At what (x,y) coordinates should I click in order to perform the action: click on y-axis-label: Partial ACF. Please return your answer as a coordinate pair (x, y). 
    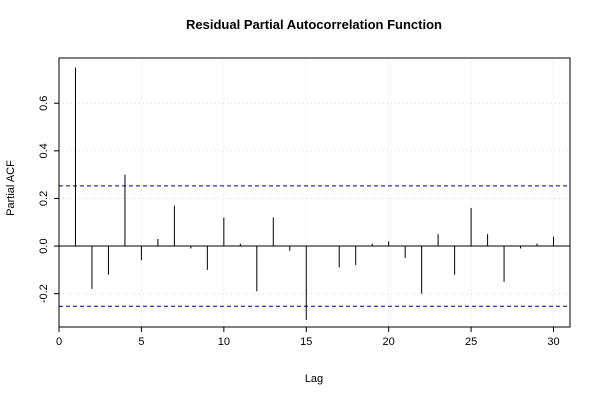
    Looking at the image, I should click on (11, 188).